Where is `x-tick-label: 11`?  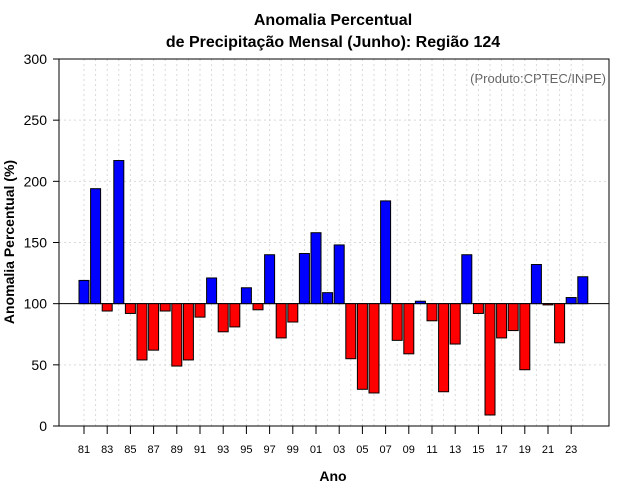
x-tick-label: 11 is located at coordinates (431, 450).